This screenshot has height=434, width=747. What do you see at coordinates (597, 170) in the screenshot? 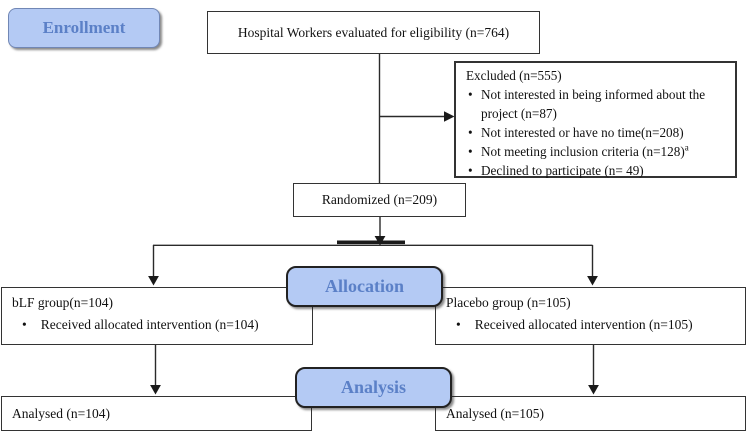
I see `excluded-item: Declined to participate (n= 49)` at bounding box center [597, 170].